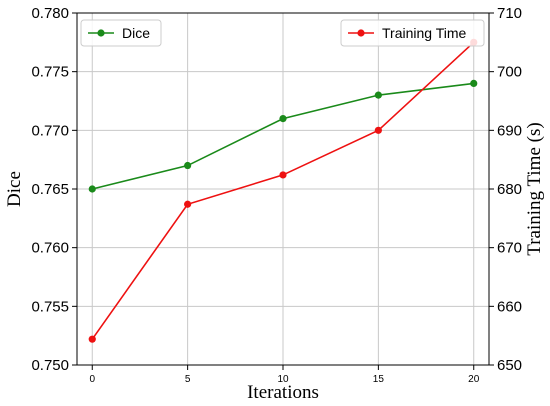 This screenshot has height=406, width=550. I want to click on left-tick-label: 0.750, so click(50, 365).